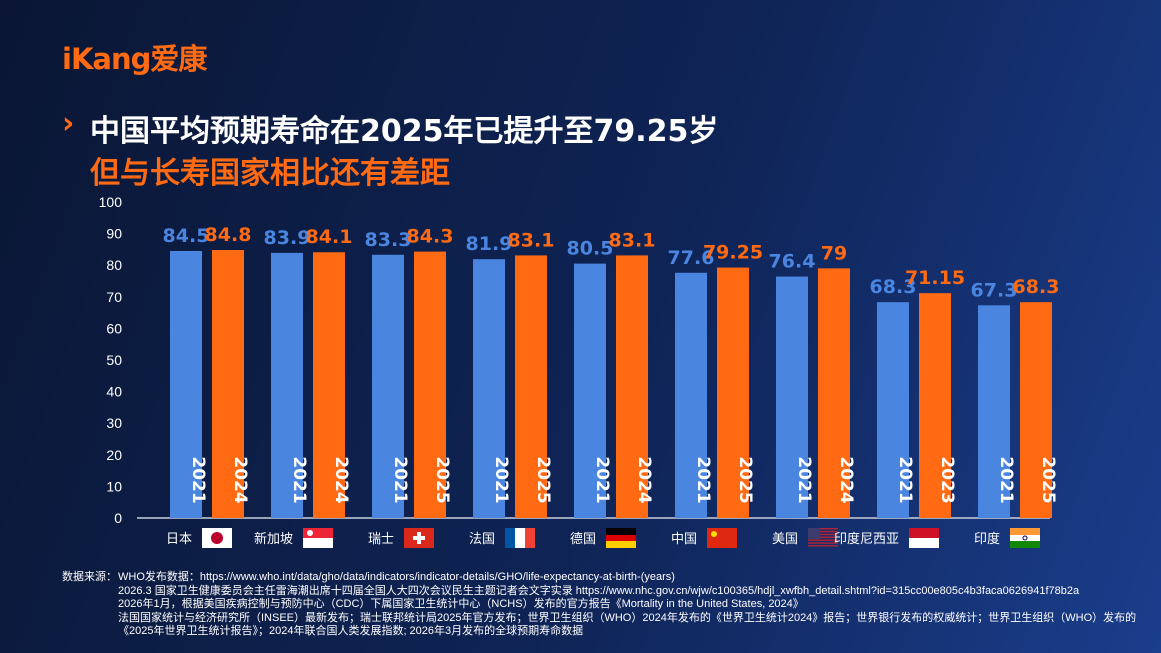 This screenshot has height=653, width=1161. I want to click on data-label: 84.1, so click(329, 237).